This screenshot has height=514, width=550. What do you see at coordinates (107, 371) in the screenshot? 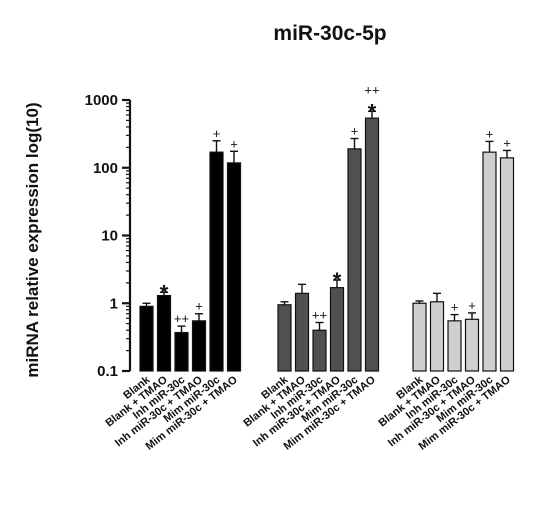
I see `y-tick-label: 0.1` at bounding box center [107, 371].